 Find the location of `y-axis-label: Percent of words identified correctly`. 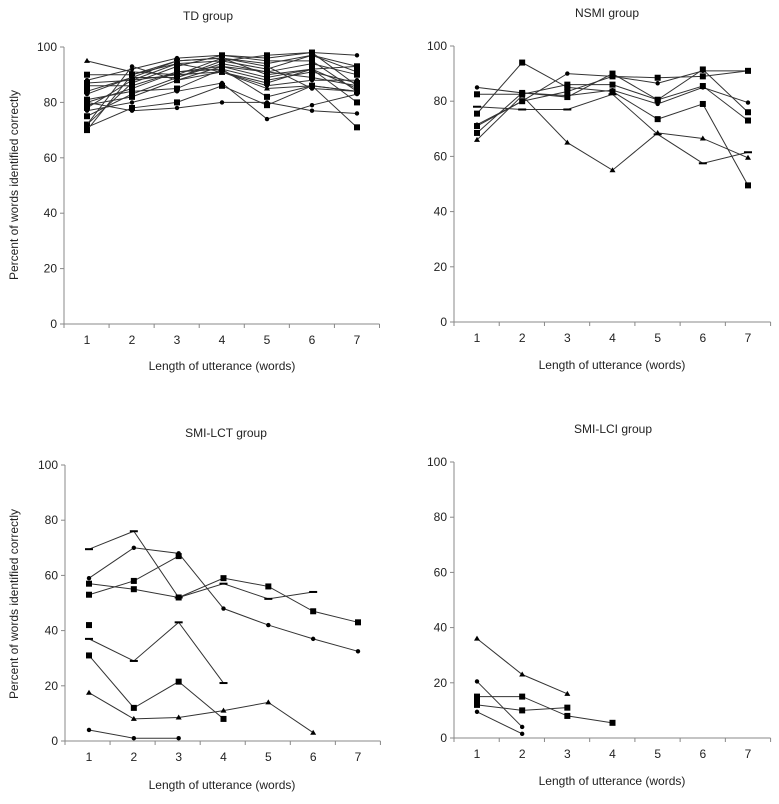

y-axis-label: Percent of words identified correctly is located at coordinates (14, 185).